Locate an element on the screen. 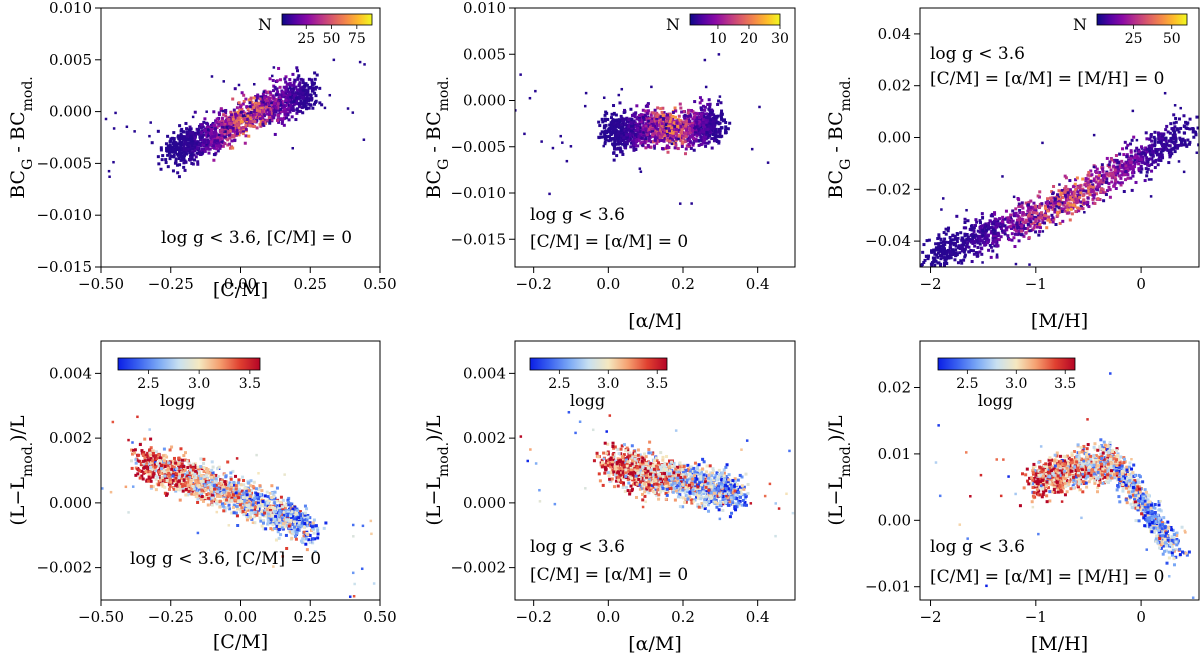  x-axis-label-p1: [C/M] is located at coordinates (240, 290).